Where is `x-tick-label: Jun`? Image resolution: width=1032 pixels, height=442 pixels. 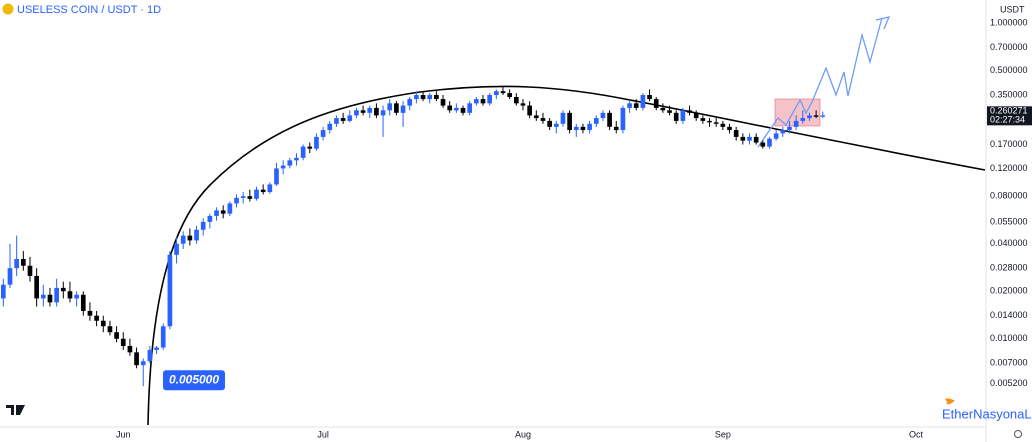
x-tick-label: Jun is located at coordinates (123, 434).